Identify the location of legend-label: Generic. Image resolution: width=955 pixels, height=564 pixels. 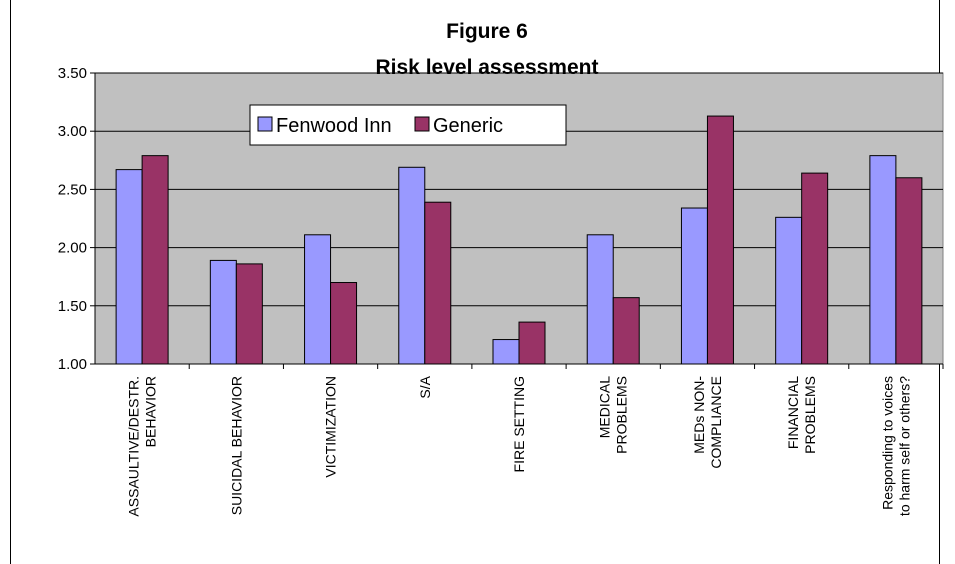
(468, 126).